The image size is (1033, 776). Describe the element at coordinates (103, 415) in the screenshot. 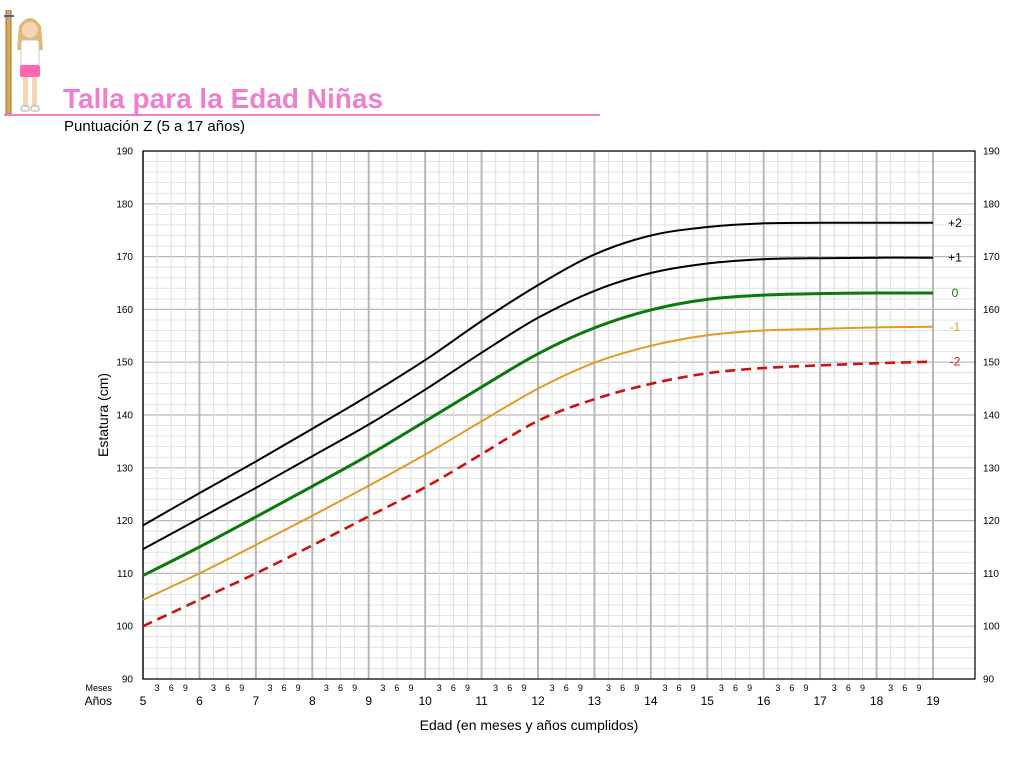

I see `y-axis-title: Estatura (cm)` at that location.